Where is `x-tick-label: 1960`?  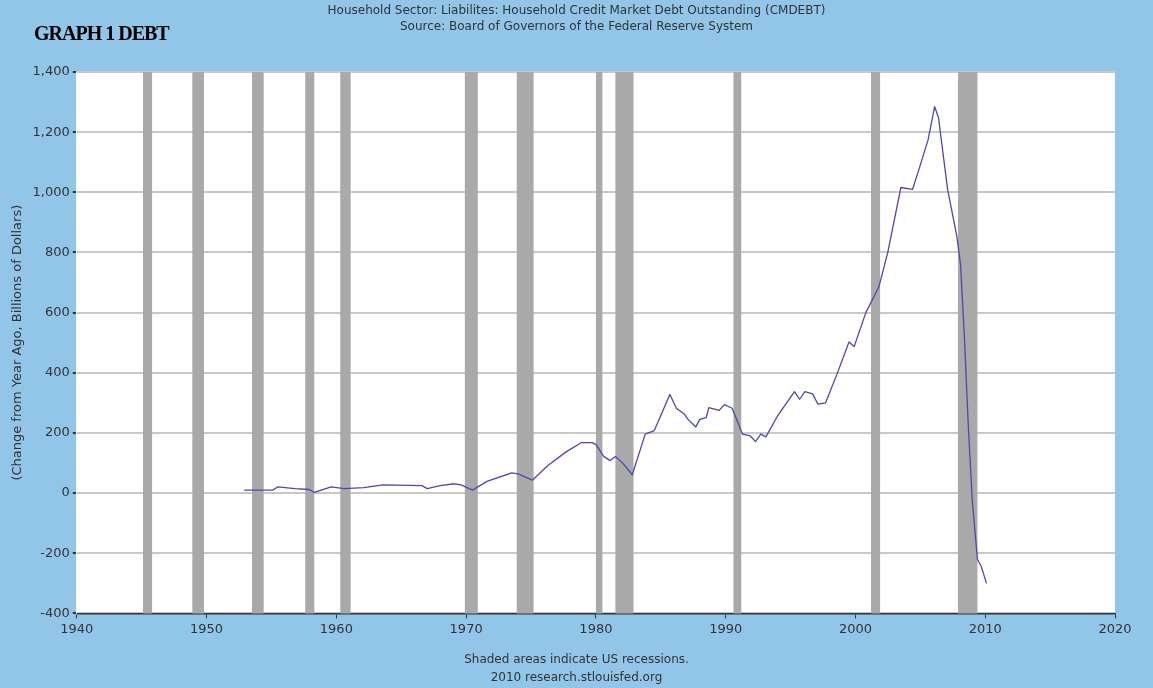 x-tick-label: 1960 is located at coordinates (336, 628).